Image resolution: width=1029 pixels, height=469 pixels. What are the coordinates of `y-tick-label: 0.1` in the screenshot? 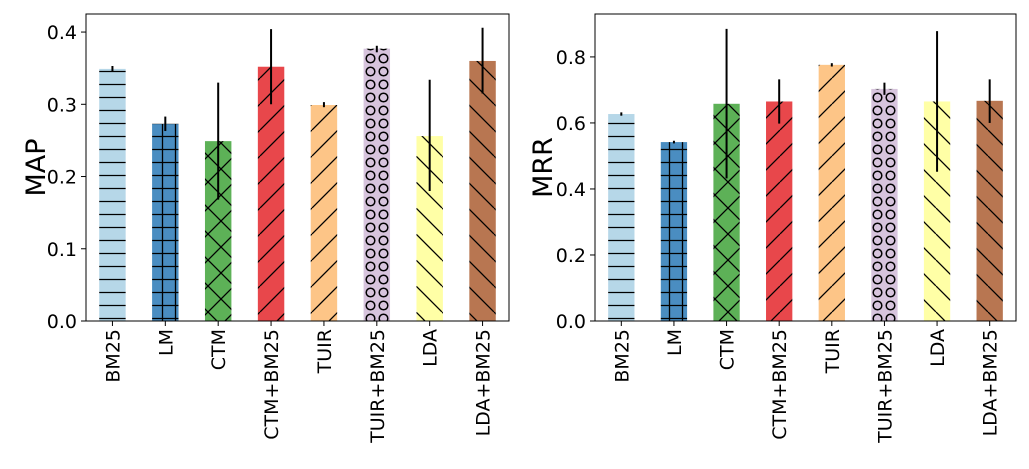 It's located at (62, 250).